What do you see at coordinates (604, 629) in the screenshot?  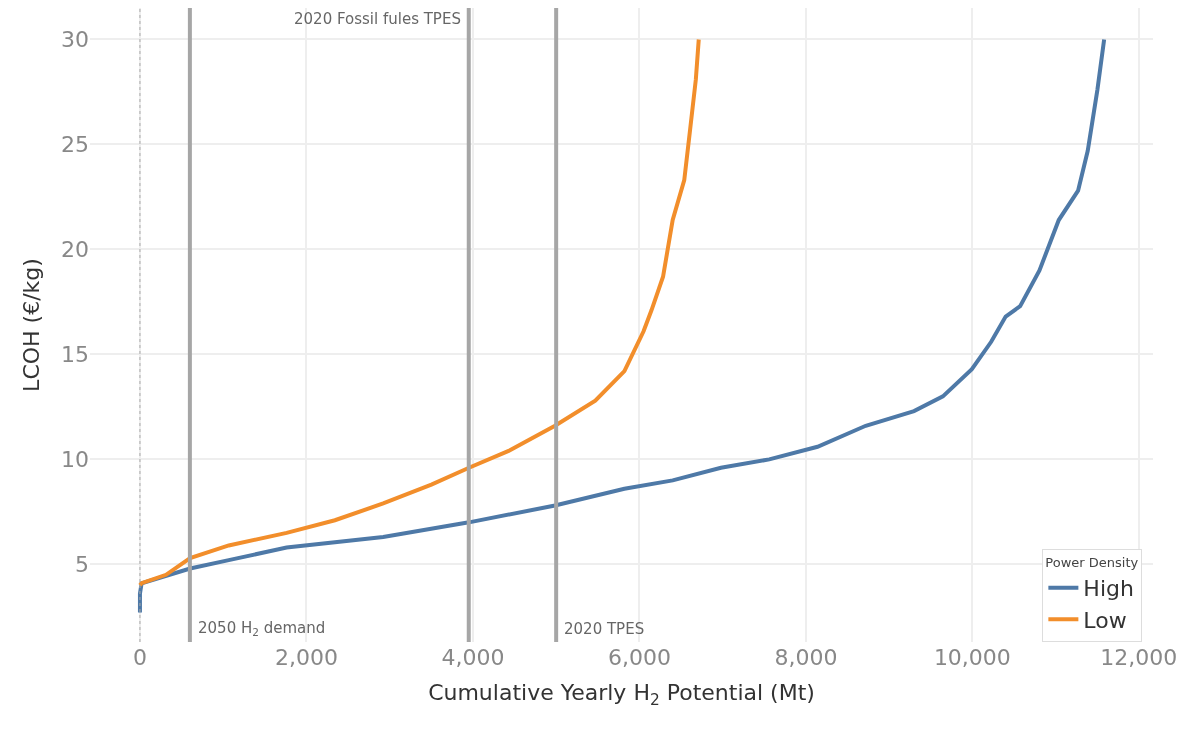 I see `ref-line-label: 2020 TPES` at bounding box center [604, 629].